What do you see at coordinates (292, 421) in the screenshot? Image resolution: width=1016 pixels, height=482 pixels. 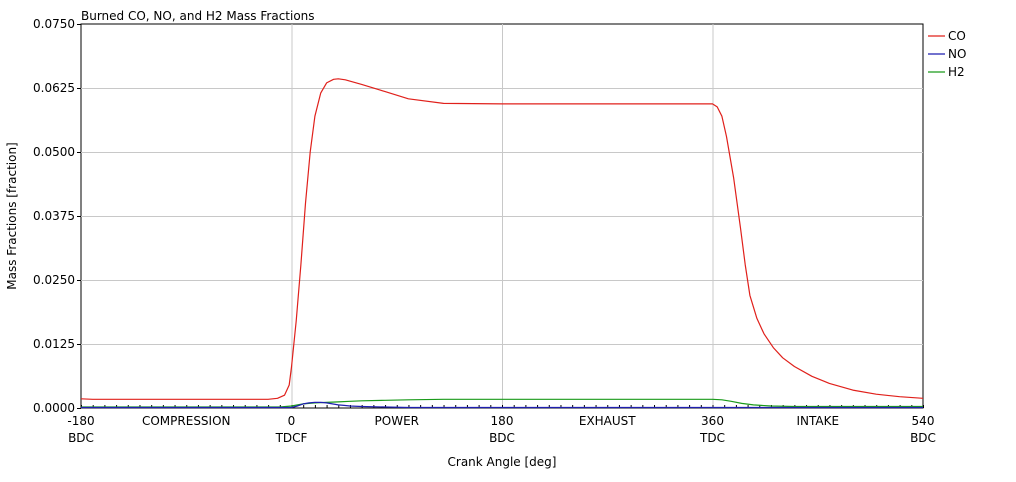 I see `x-tick-label: 0` at bounding box center [292, 421].